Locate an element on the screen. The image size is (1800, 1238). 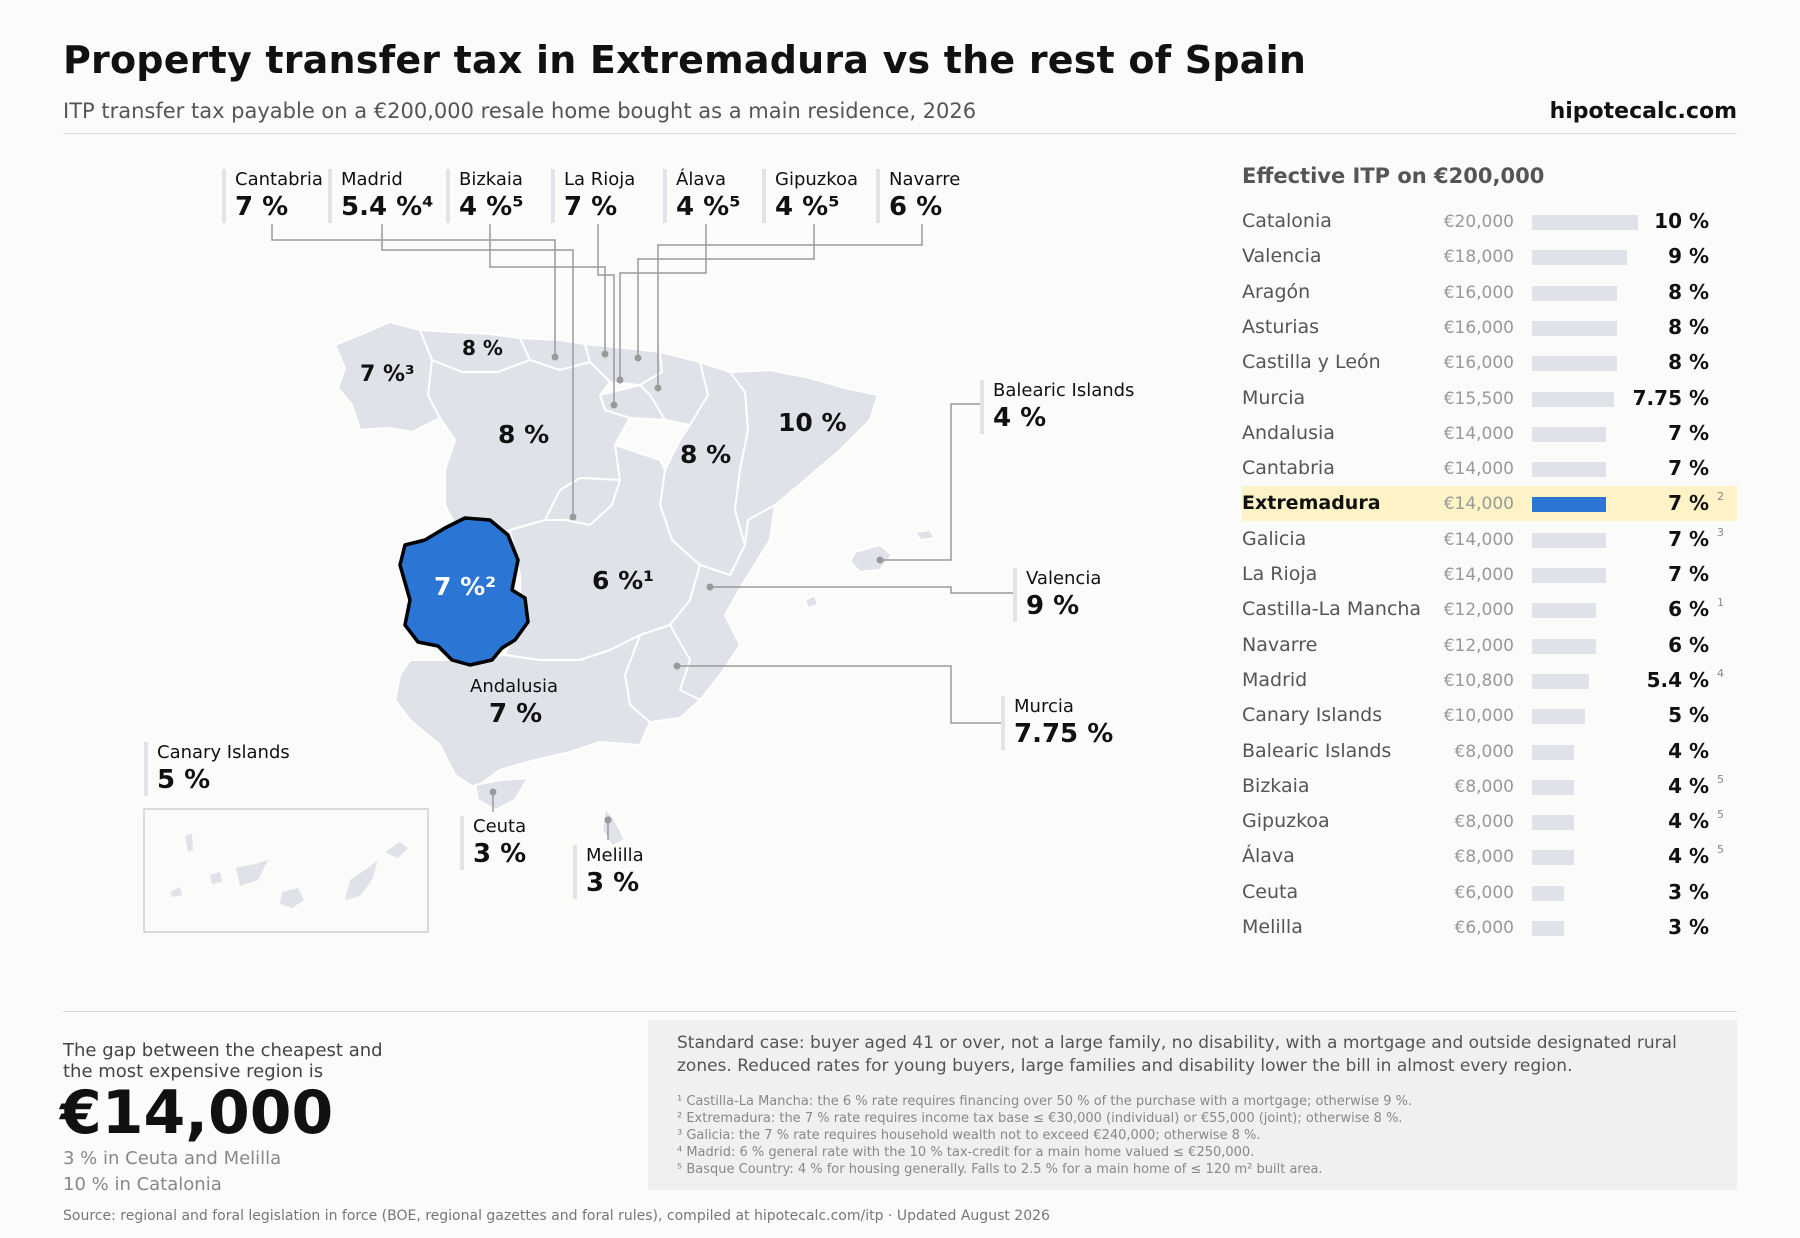
callout-cantabria: Cantabria 7 % is located at coordinates (272, 196).